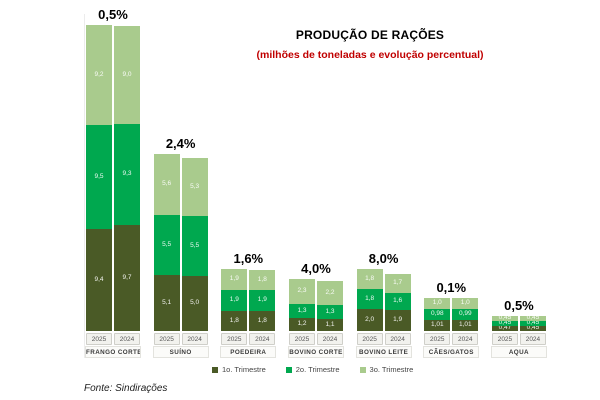 This screenshot has width=600, height=400. I want to click on segment-trimestre-3: 1,9, so click(234, 279).